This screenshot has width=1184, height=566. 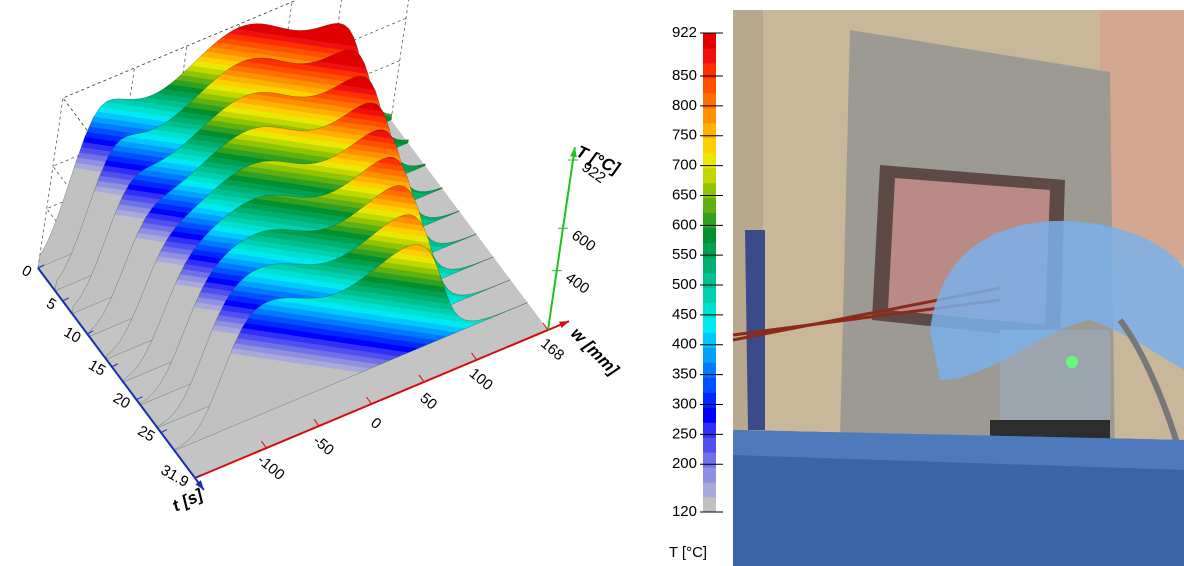 I want to click on colorbar-label: T [°C], so click(x=688, y=552).